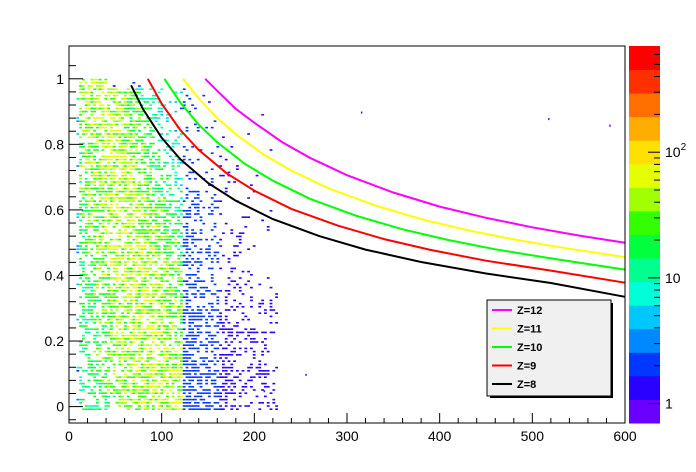 This screenshot has width=696, height=472. I want to click on y-tick-label: 0.8, so click(55, 144).